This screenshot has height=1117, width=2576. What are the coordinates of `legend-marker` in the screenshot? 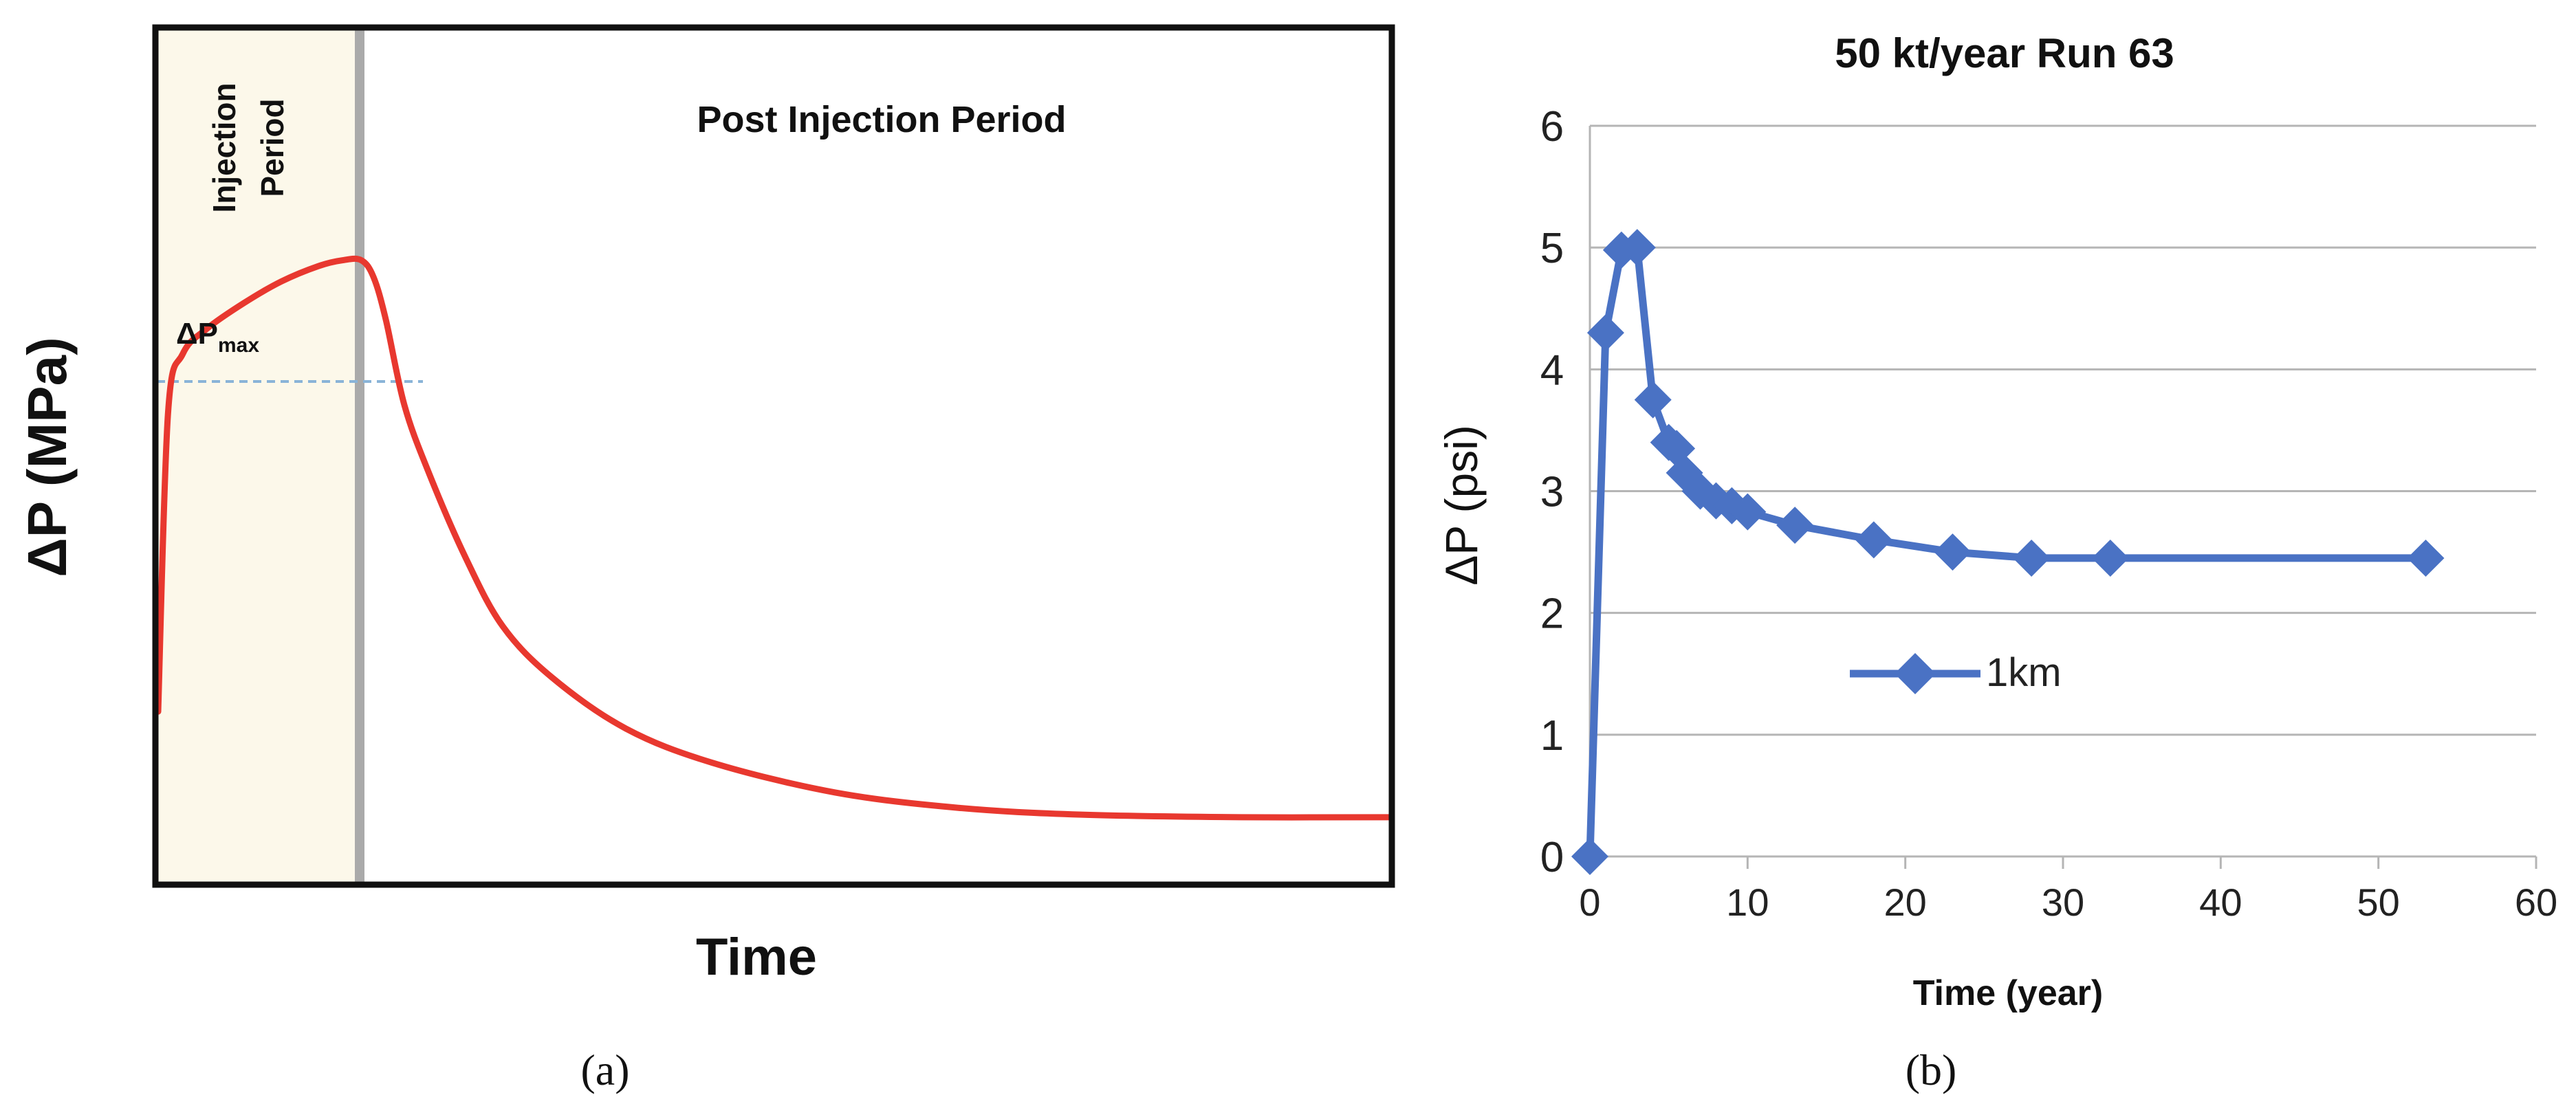 It's located at (1915, 673).